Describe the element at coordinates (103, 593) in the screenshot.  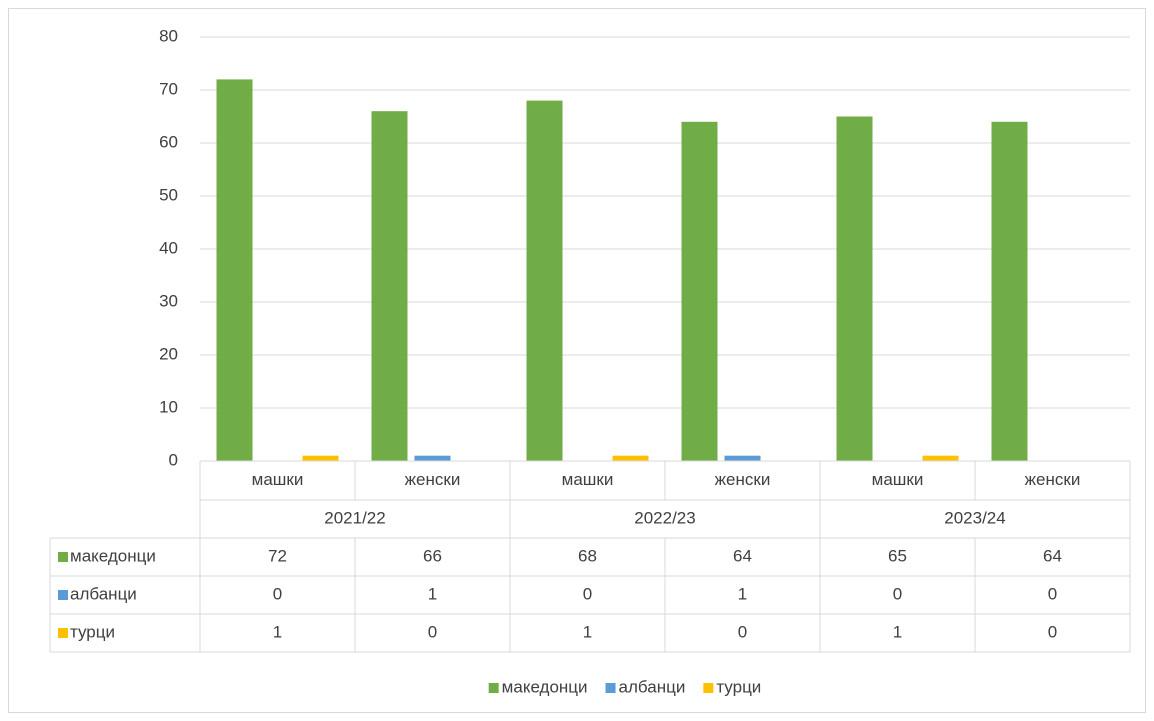
I see `table-series-name: албанци` at that location.